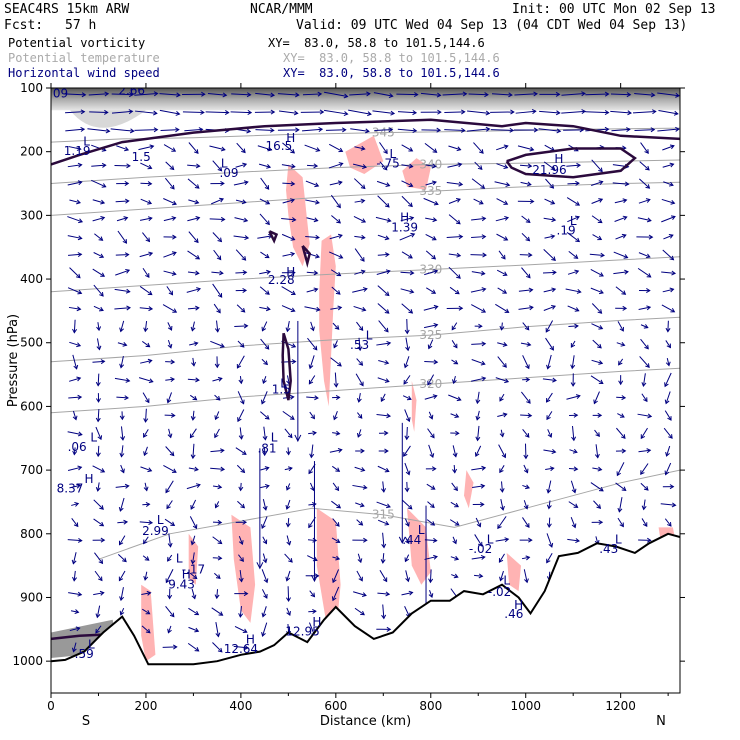 The height and width of the screenshot is (740, 740). Describe the element at coordinates (391, 73) in the screenshot. I see `field-xy-wind: XY= 83.0, 58.8 to 101.5,144.6` at that location.